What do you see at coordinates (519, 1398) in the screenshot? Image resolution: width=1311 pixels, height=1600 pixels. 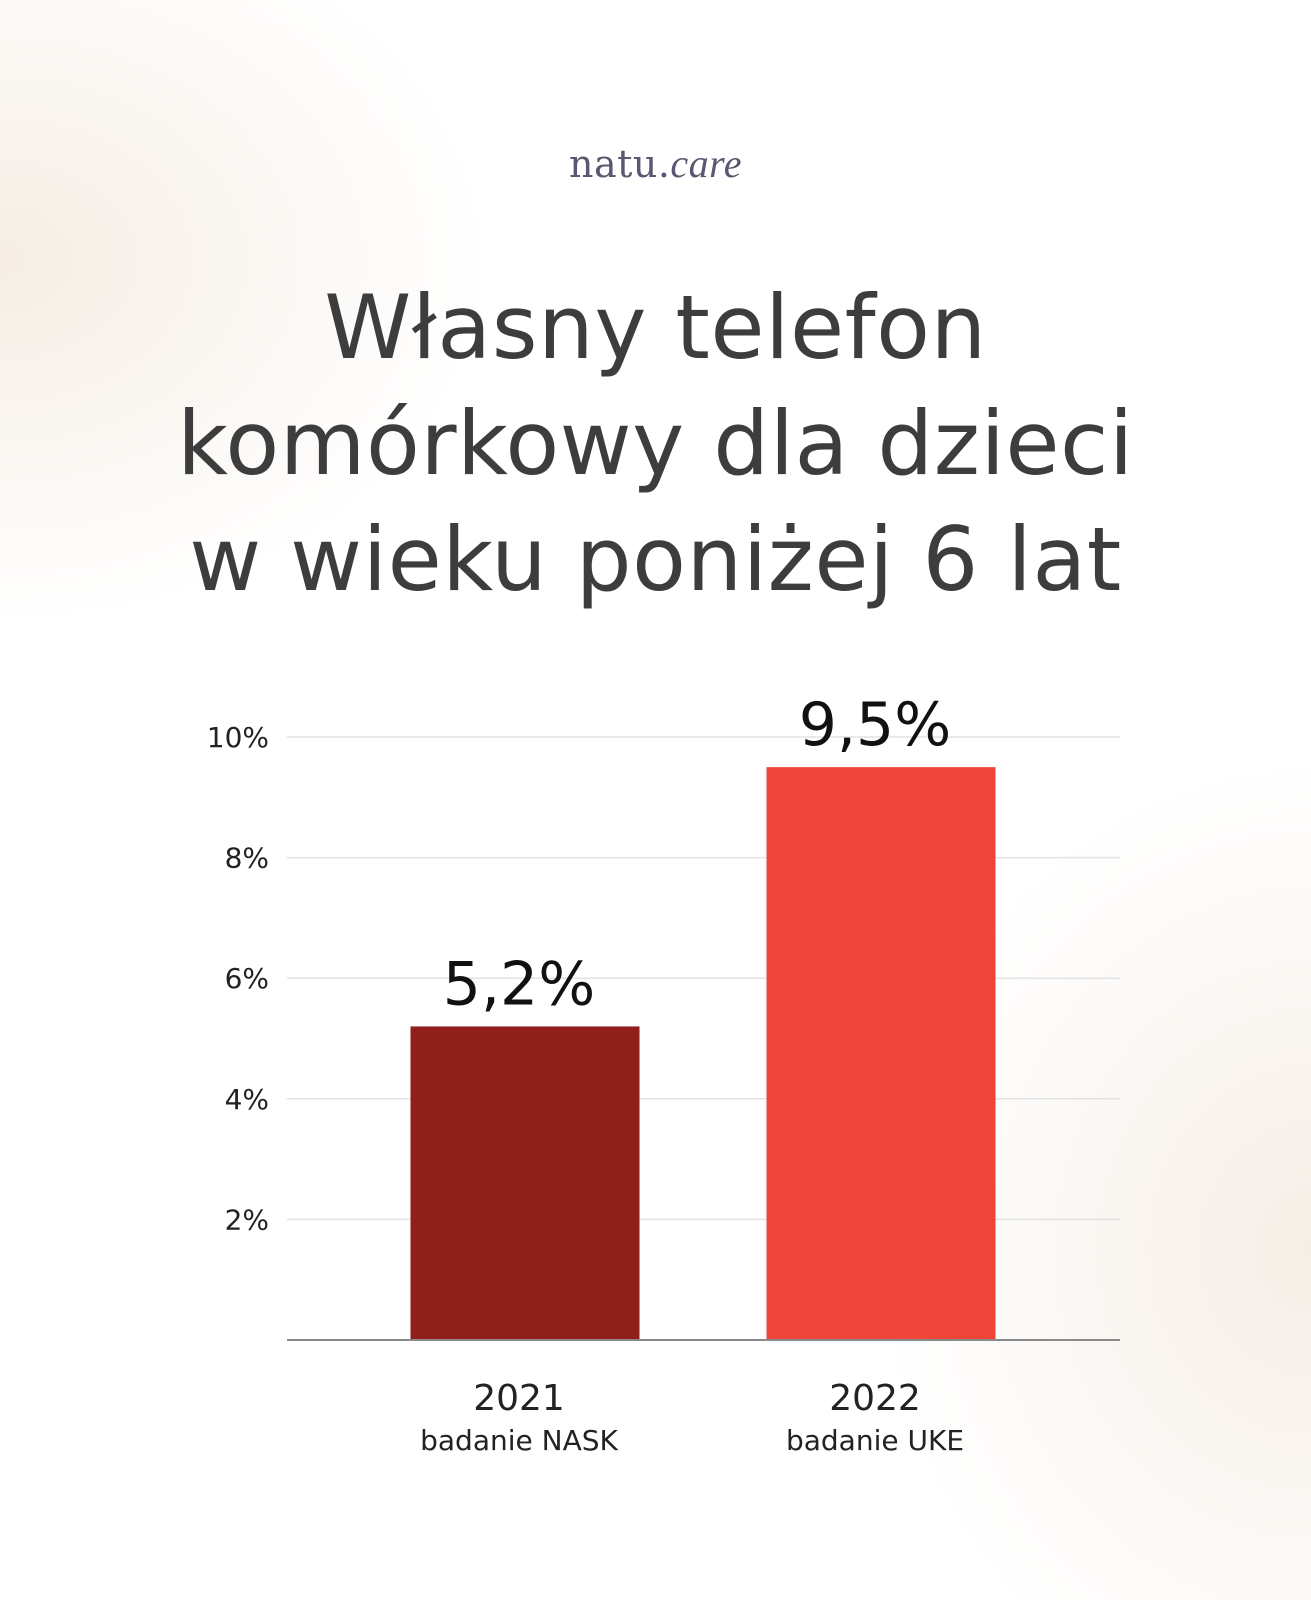 I see `x-tick-label: 2021` at bounding box center [519, 1398].